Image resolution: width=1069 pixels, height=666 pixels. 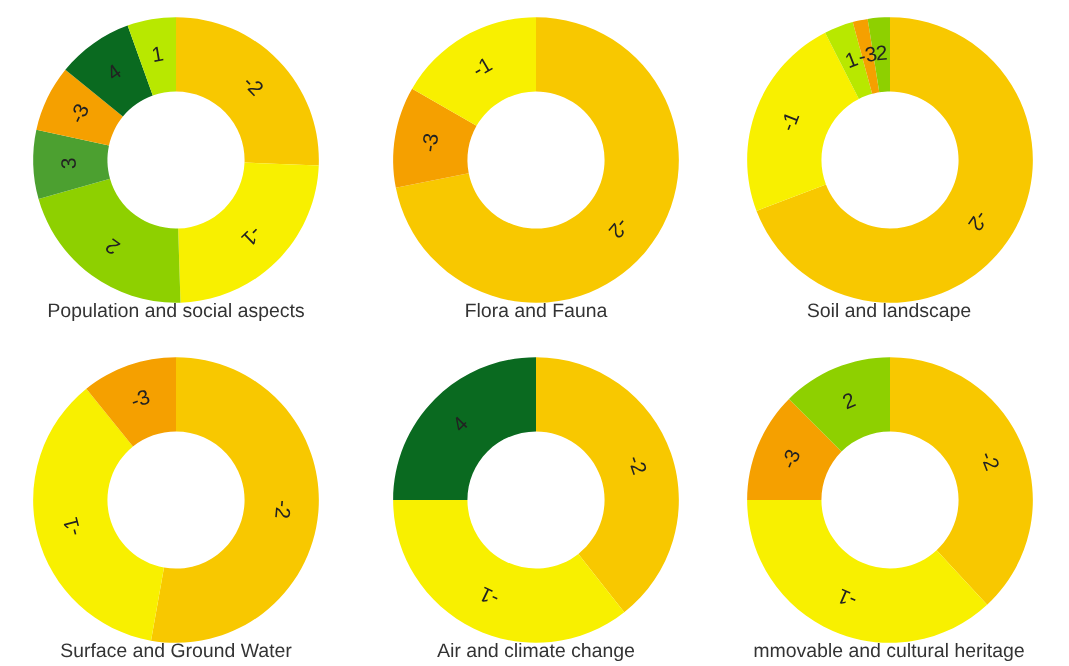 What do you see at coordinates (176, 312) in the screenshot?
I see `text: Population and social aspects` at bounding box center [176, 312].